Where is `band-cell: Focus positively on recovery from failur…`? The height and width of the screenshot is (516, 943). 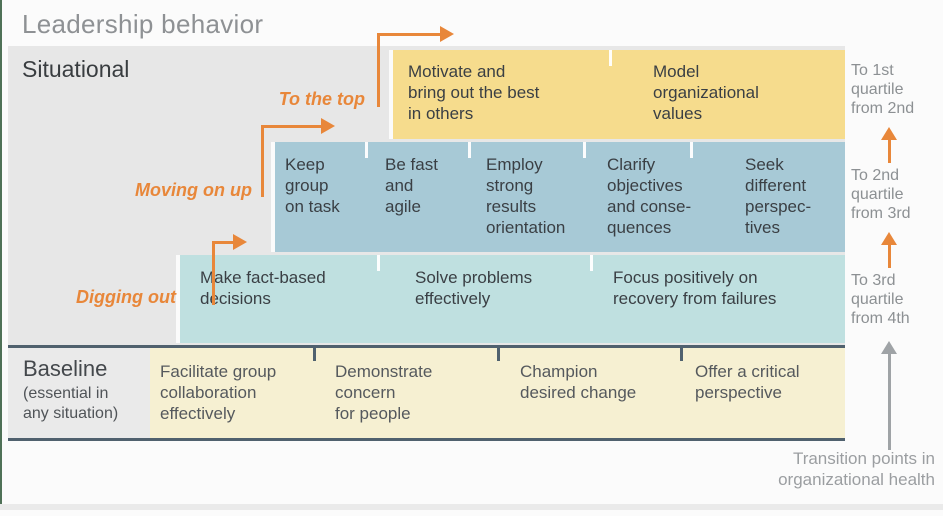 band-cell: Focus positively on recovery from failur… is located at coordinates (695, 288).